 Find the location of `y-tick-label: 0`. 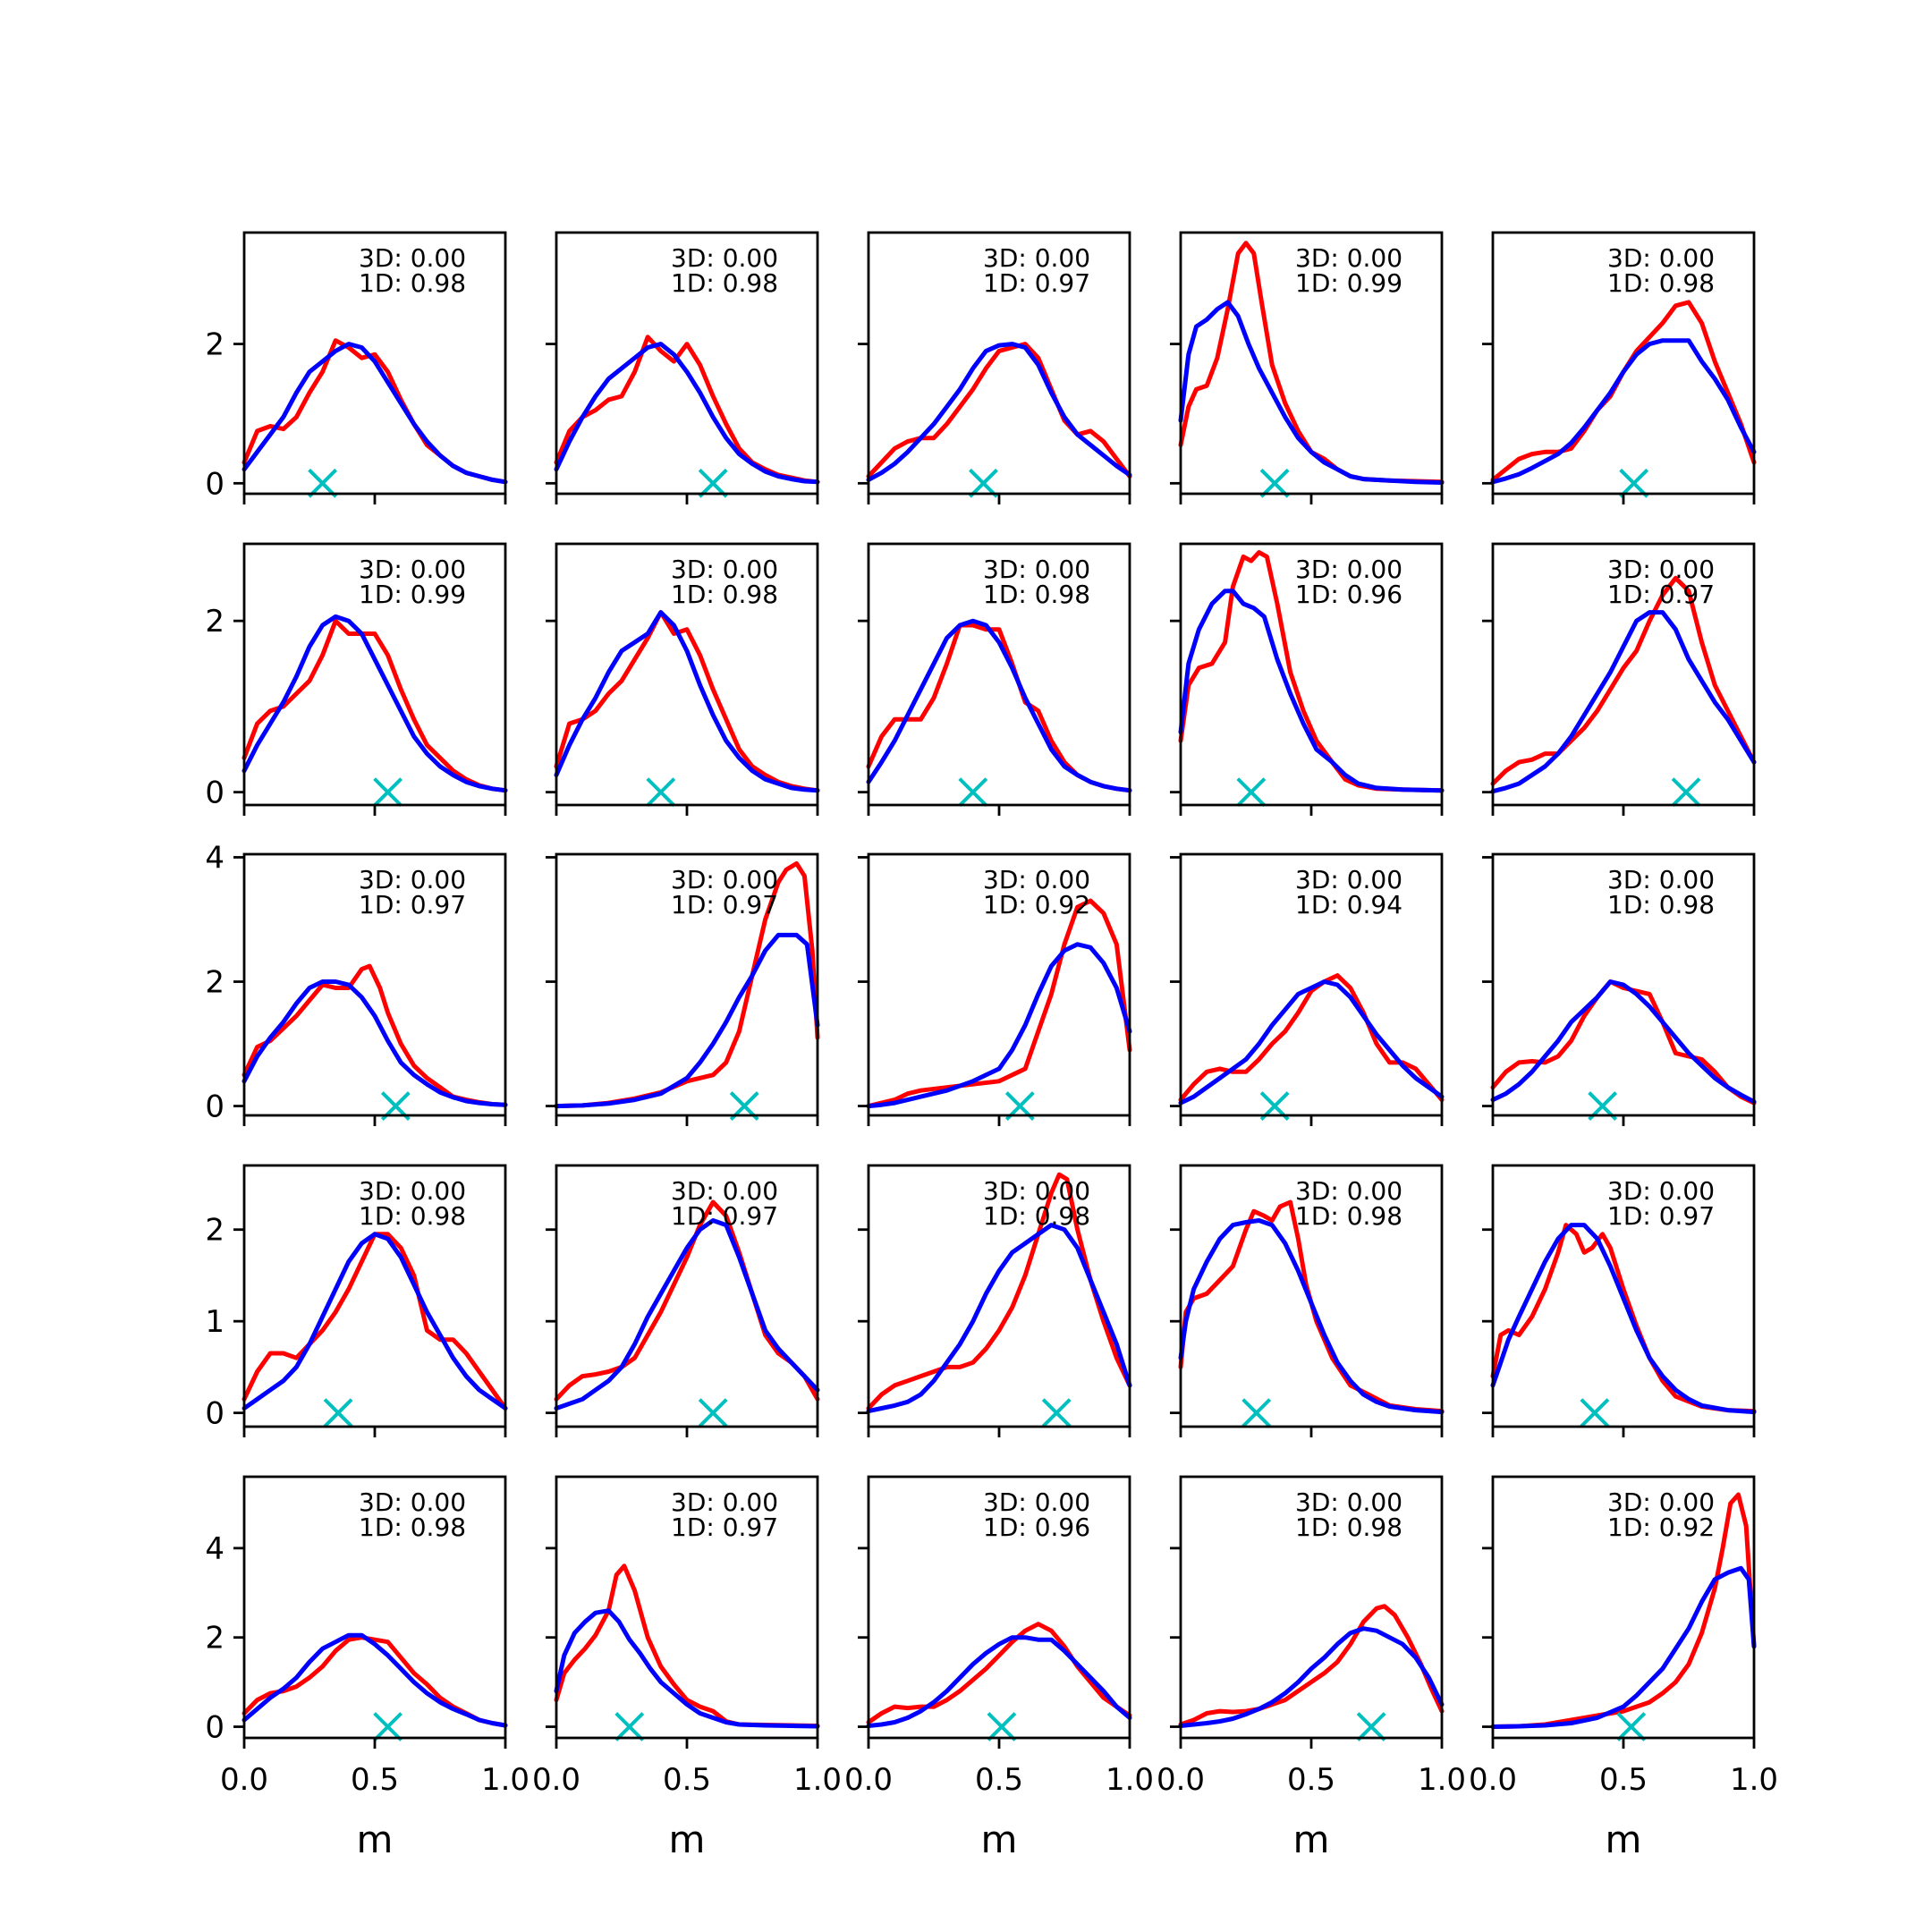

y-tick-label: 0 is located at coordinates (215, 484).